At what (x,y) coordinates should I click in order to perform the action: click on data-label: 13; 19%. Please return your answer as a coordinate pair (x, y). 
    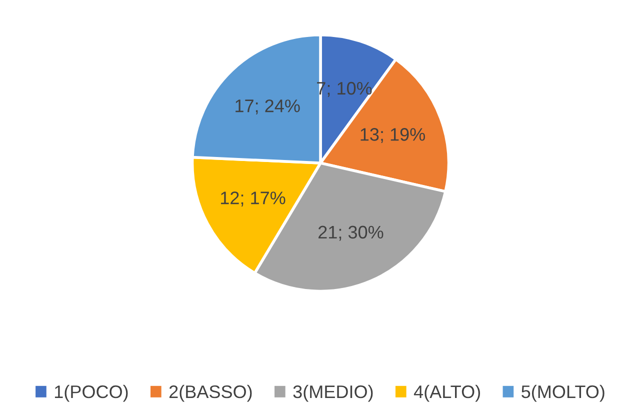
    Looking at the image, I should click on (392, 135).